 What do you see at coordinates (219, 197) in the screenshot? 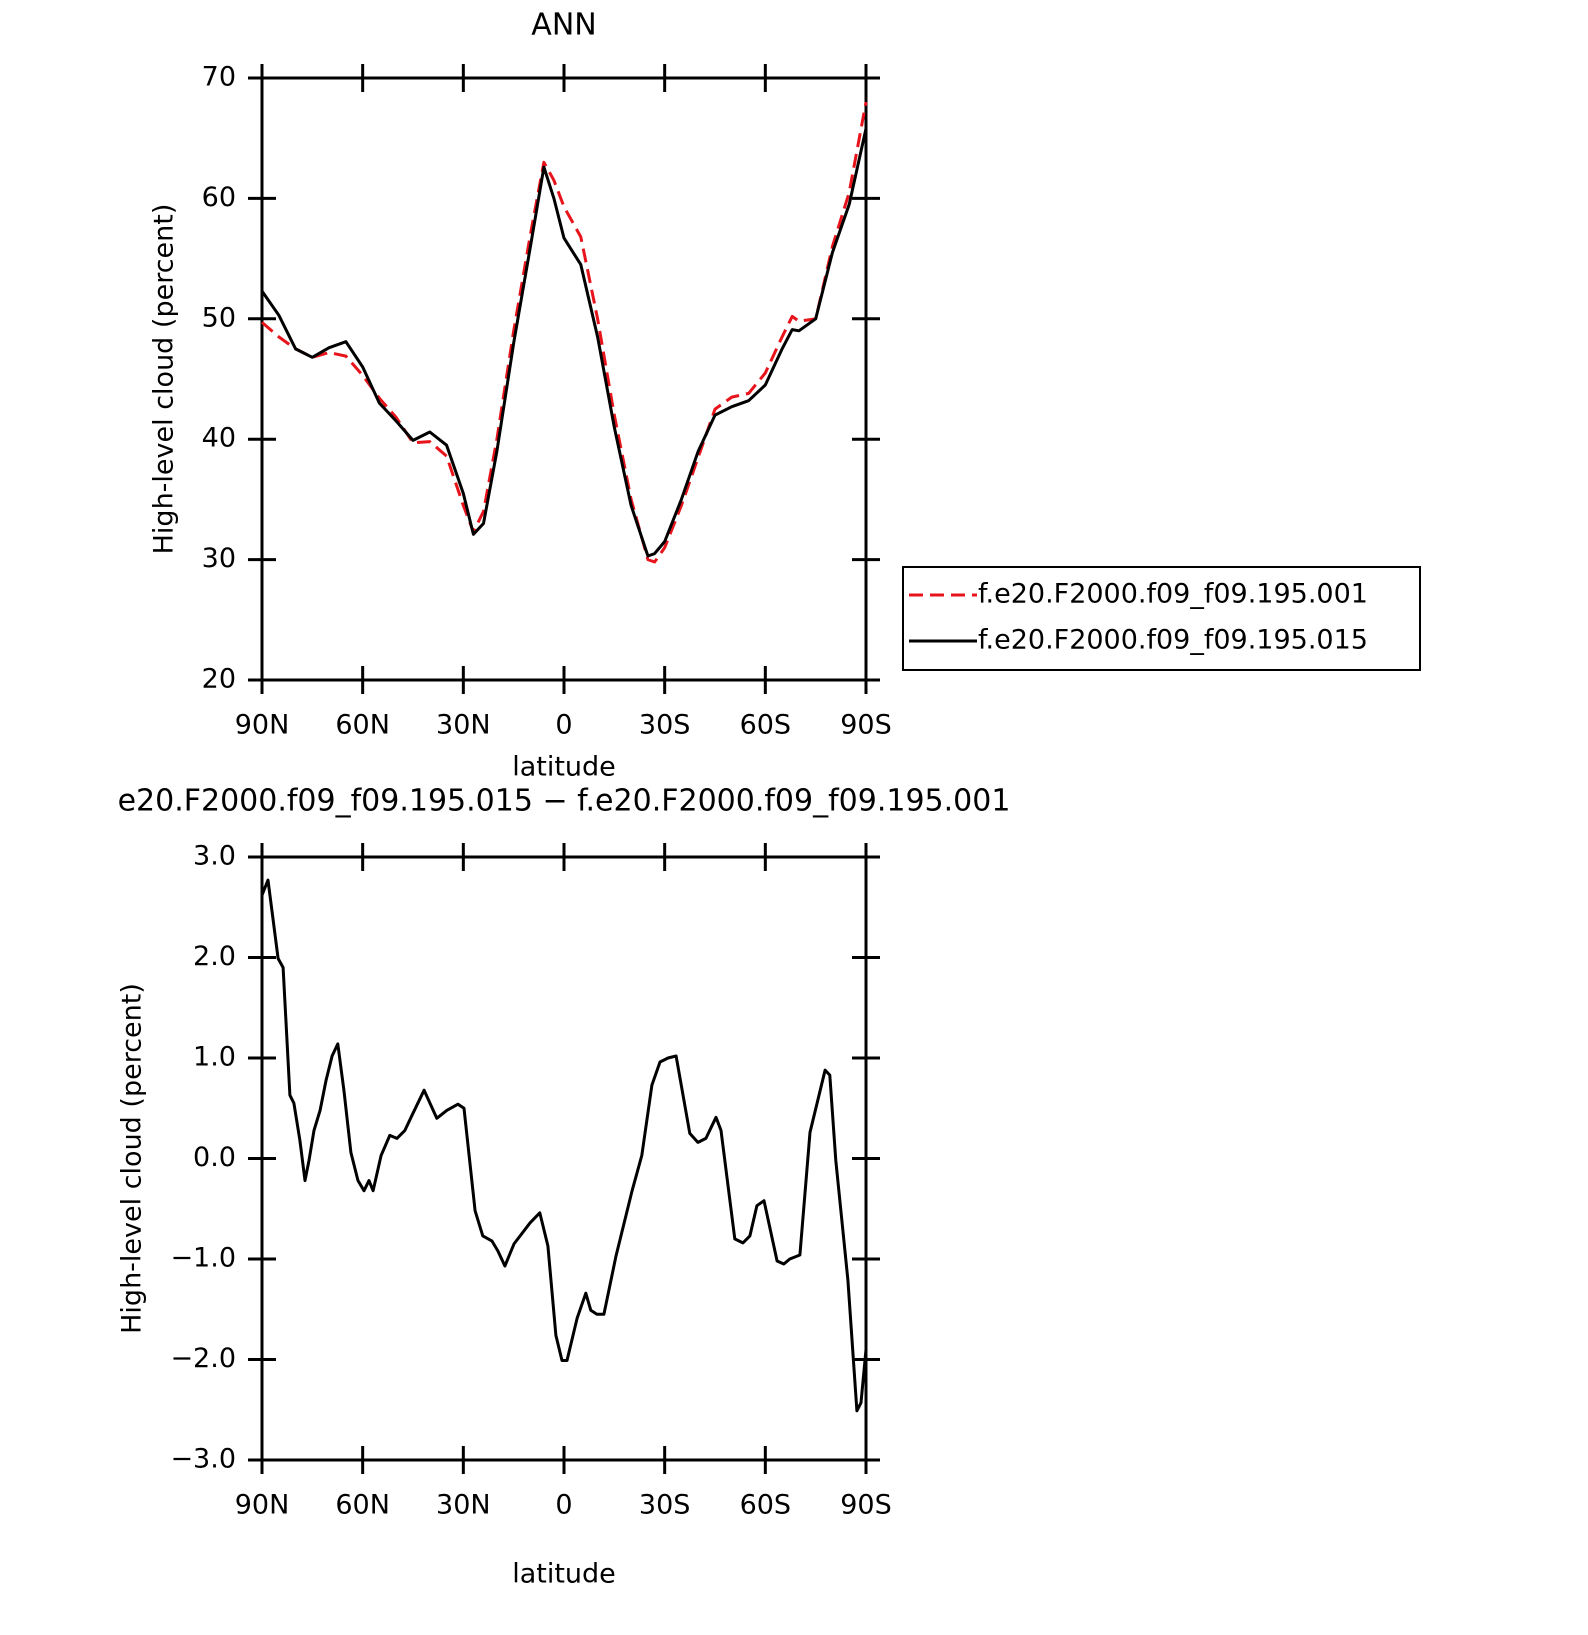
I see `y-tick-label: 60` at bounding box center [219, 197].